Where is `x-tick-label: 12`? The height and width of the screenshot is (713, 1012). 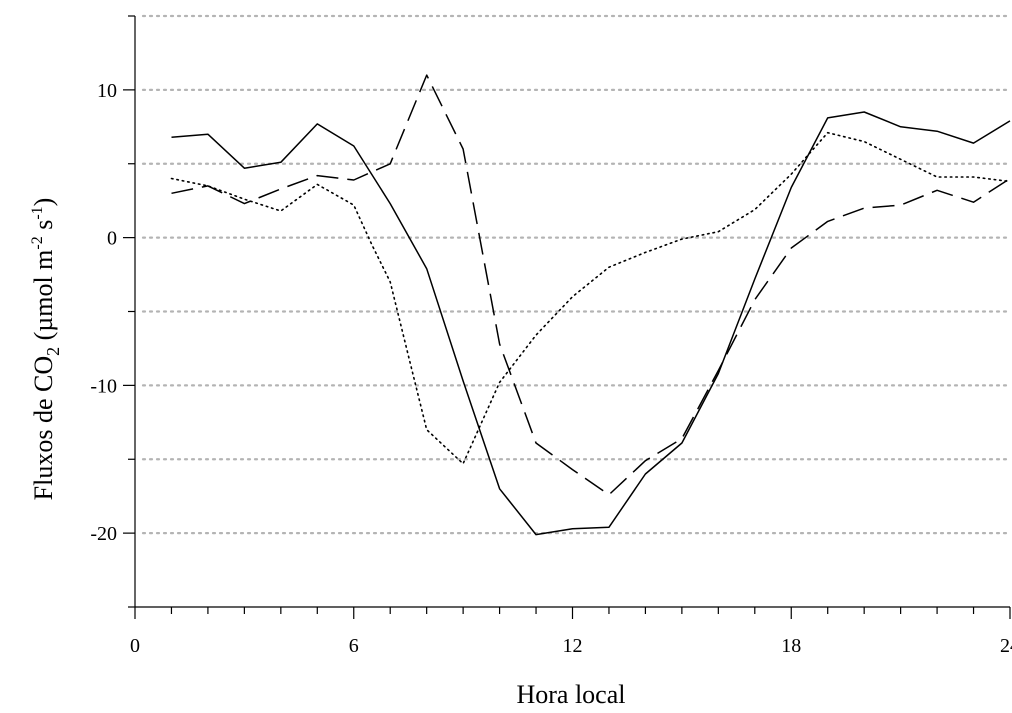 x-tick-label: 12 is located at coordinates (573, 646).